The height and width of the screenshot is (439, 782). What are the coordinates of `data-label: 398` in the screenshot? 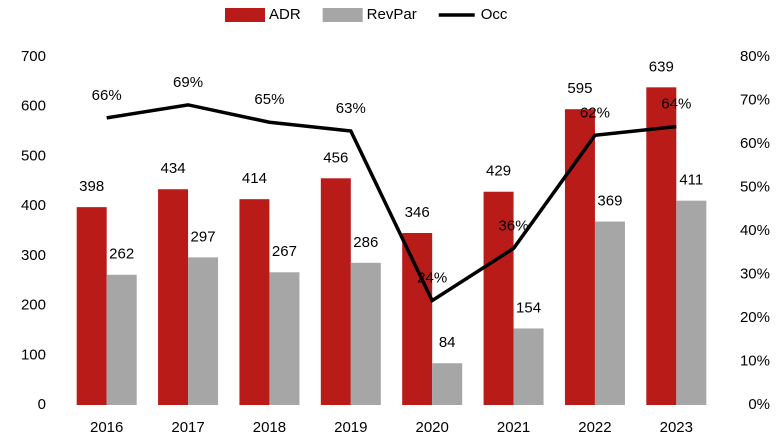 It's located at (91, 186).